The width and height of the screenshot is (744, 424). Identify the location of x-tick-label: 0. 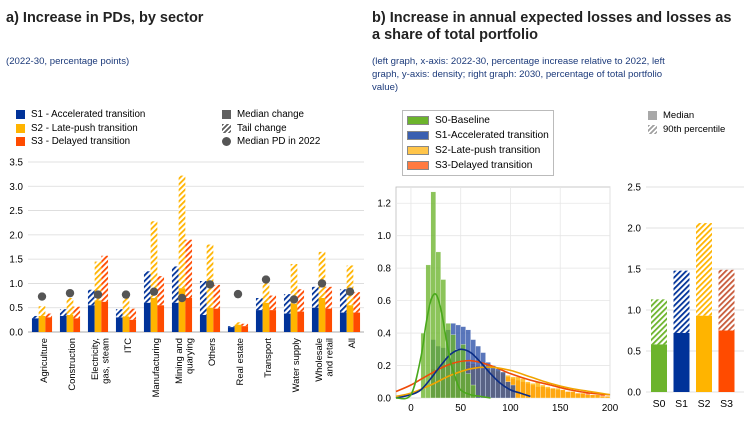
(411, 408).